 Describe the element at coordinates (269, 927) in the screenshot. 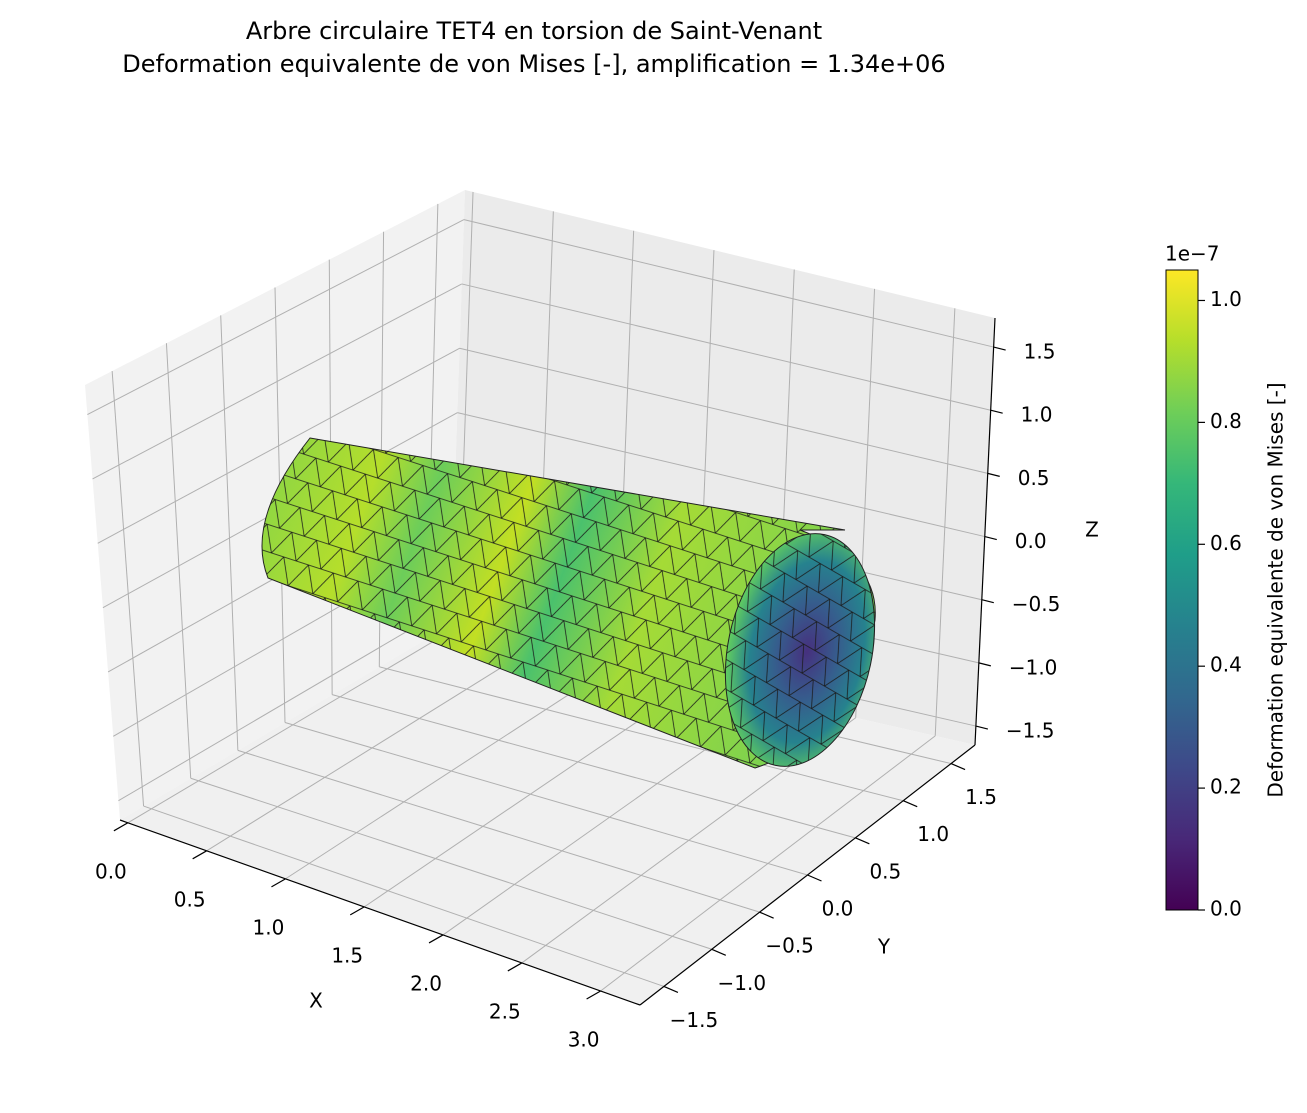

I see `x-tick-label: 1.0` at that location.